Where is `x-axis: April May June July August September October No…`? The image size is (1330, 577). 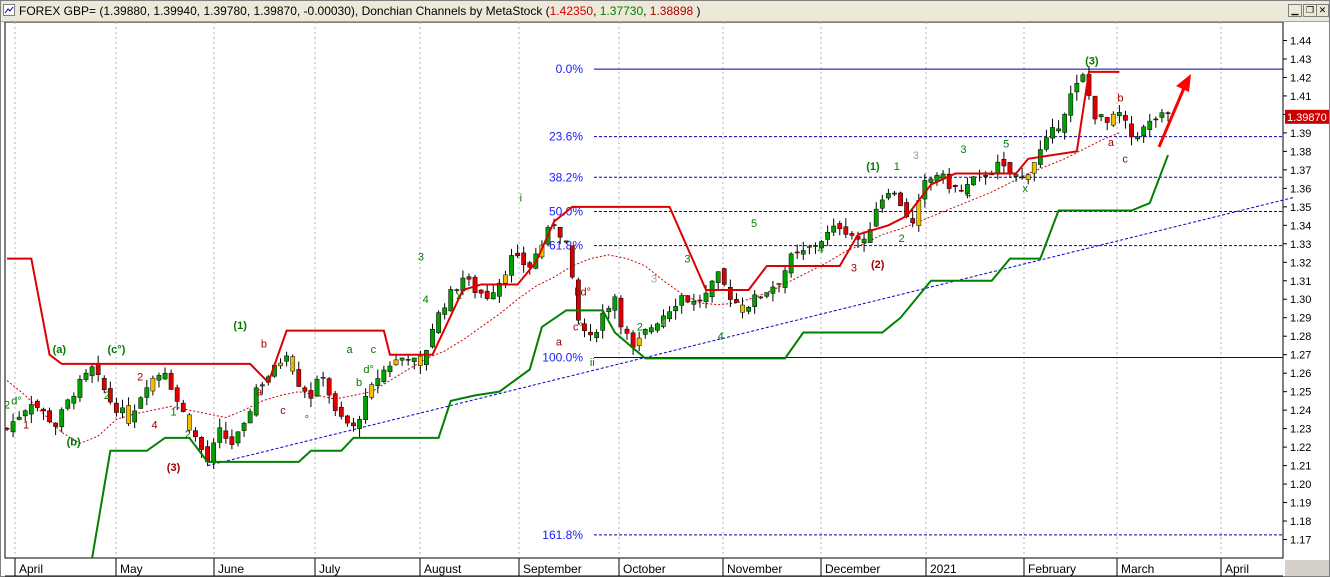
x-axis: April May June July August September October No… is located at coordinates (644, 567).